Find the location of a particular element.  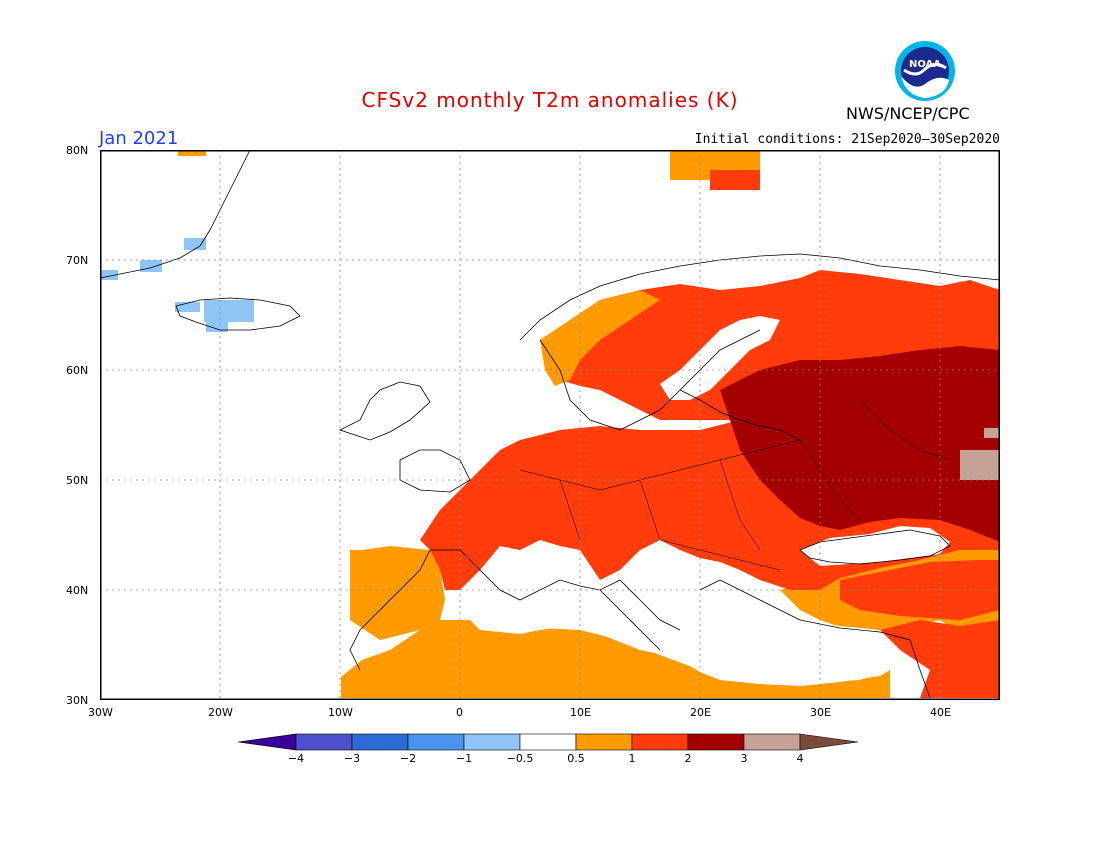

colorbar-label: −1 is located at coordinates (464, 758).